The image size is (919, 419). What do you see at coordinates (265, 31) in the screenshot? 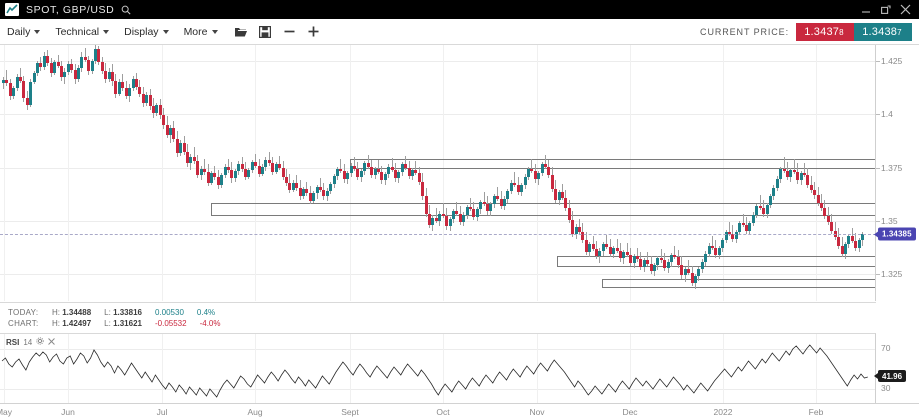
I see `save-icon` at bounding box center [265, 31].